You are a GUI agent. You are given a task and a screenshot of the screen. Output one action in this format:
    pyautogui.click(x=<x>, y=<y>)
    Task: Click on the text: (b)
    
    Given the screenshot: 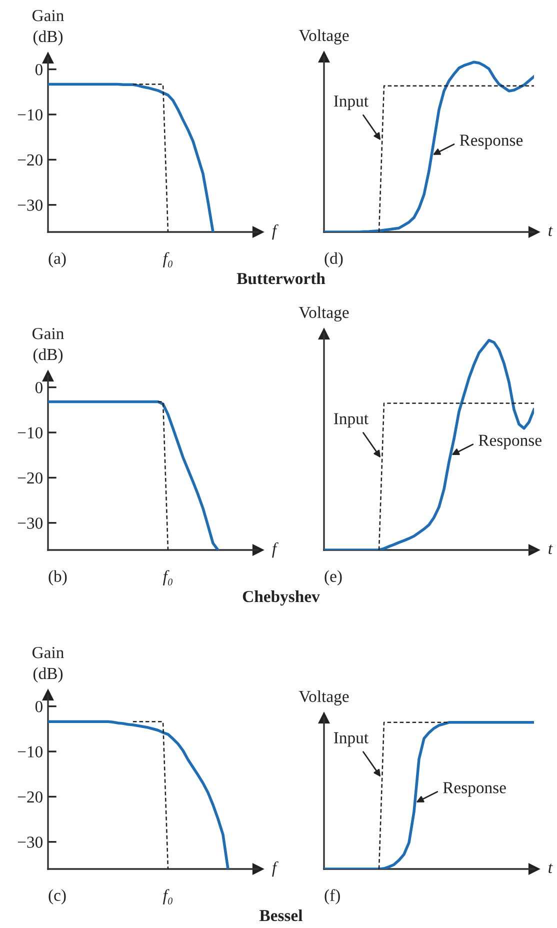 What is the action you would take?
    pyautogui.click(x=57, y=578)
    